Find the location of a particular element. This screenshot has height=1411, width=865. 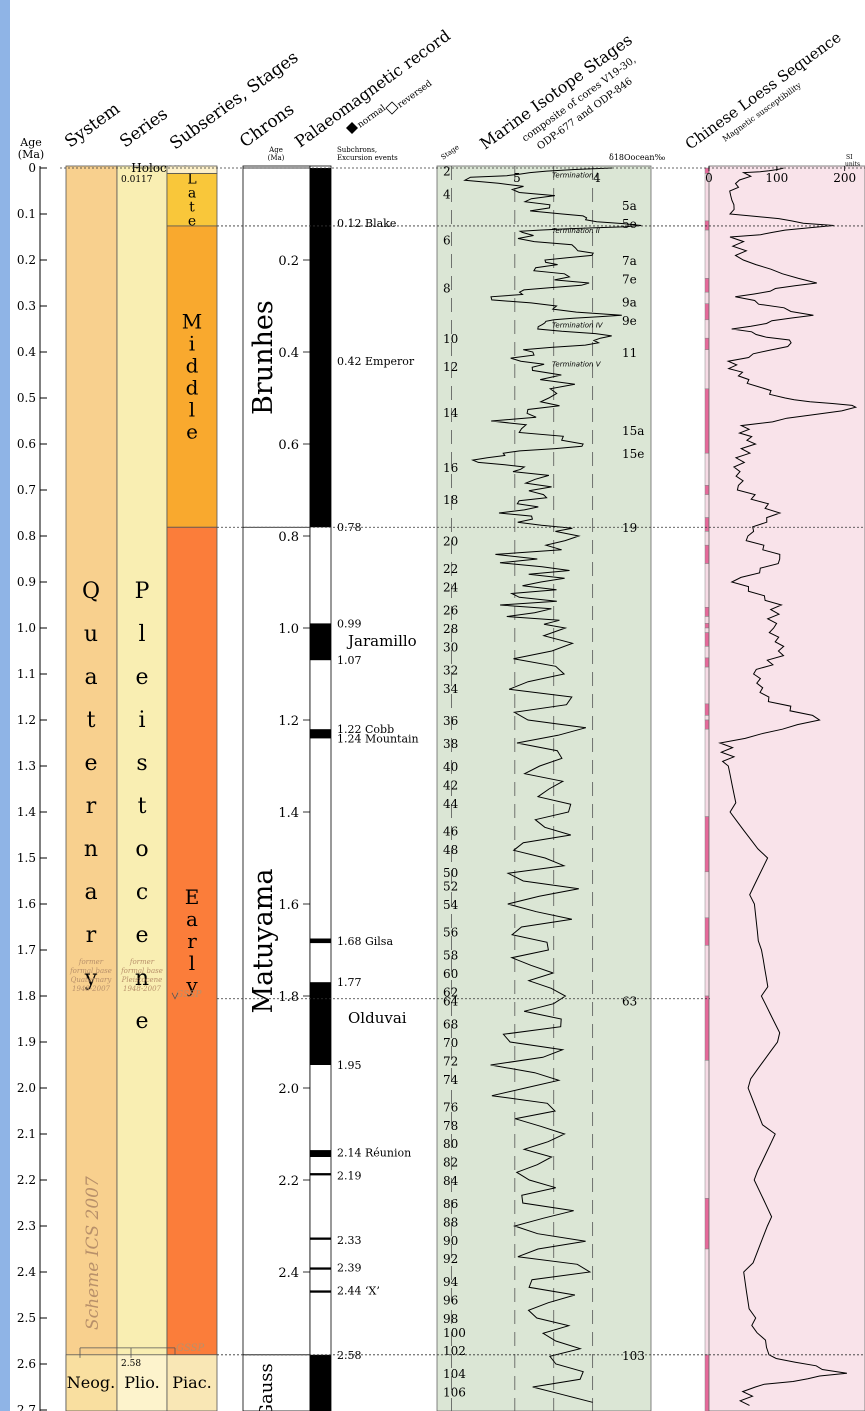

reversed-legend-label: reversed is located at coordinates (415, 95).